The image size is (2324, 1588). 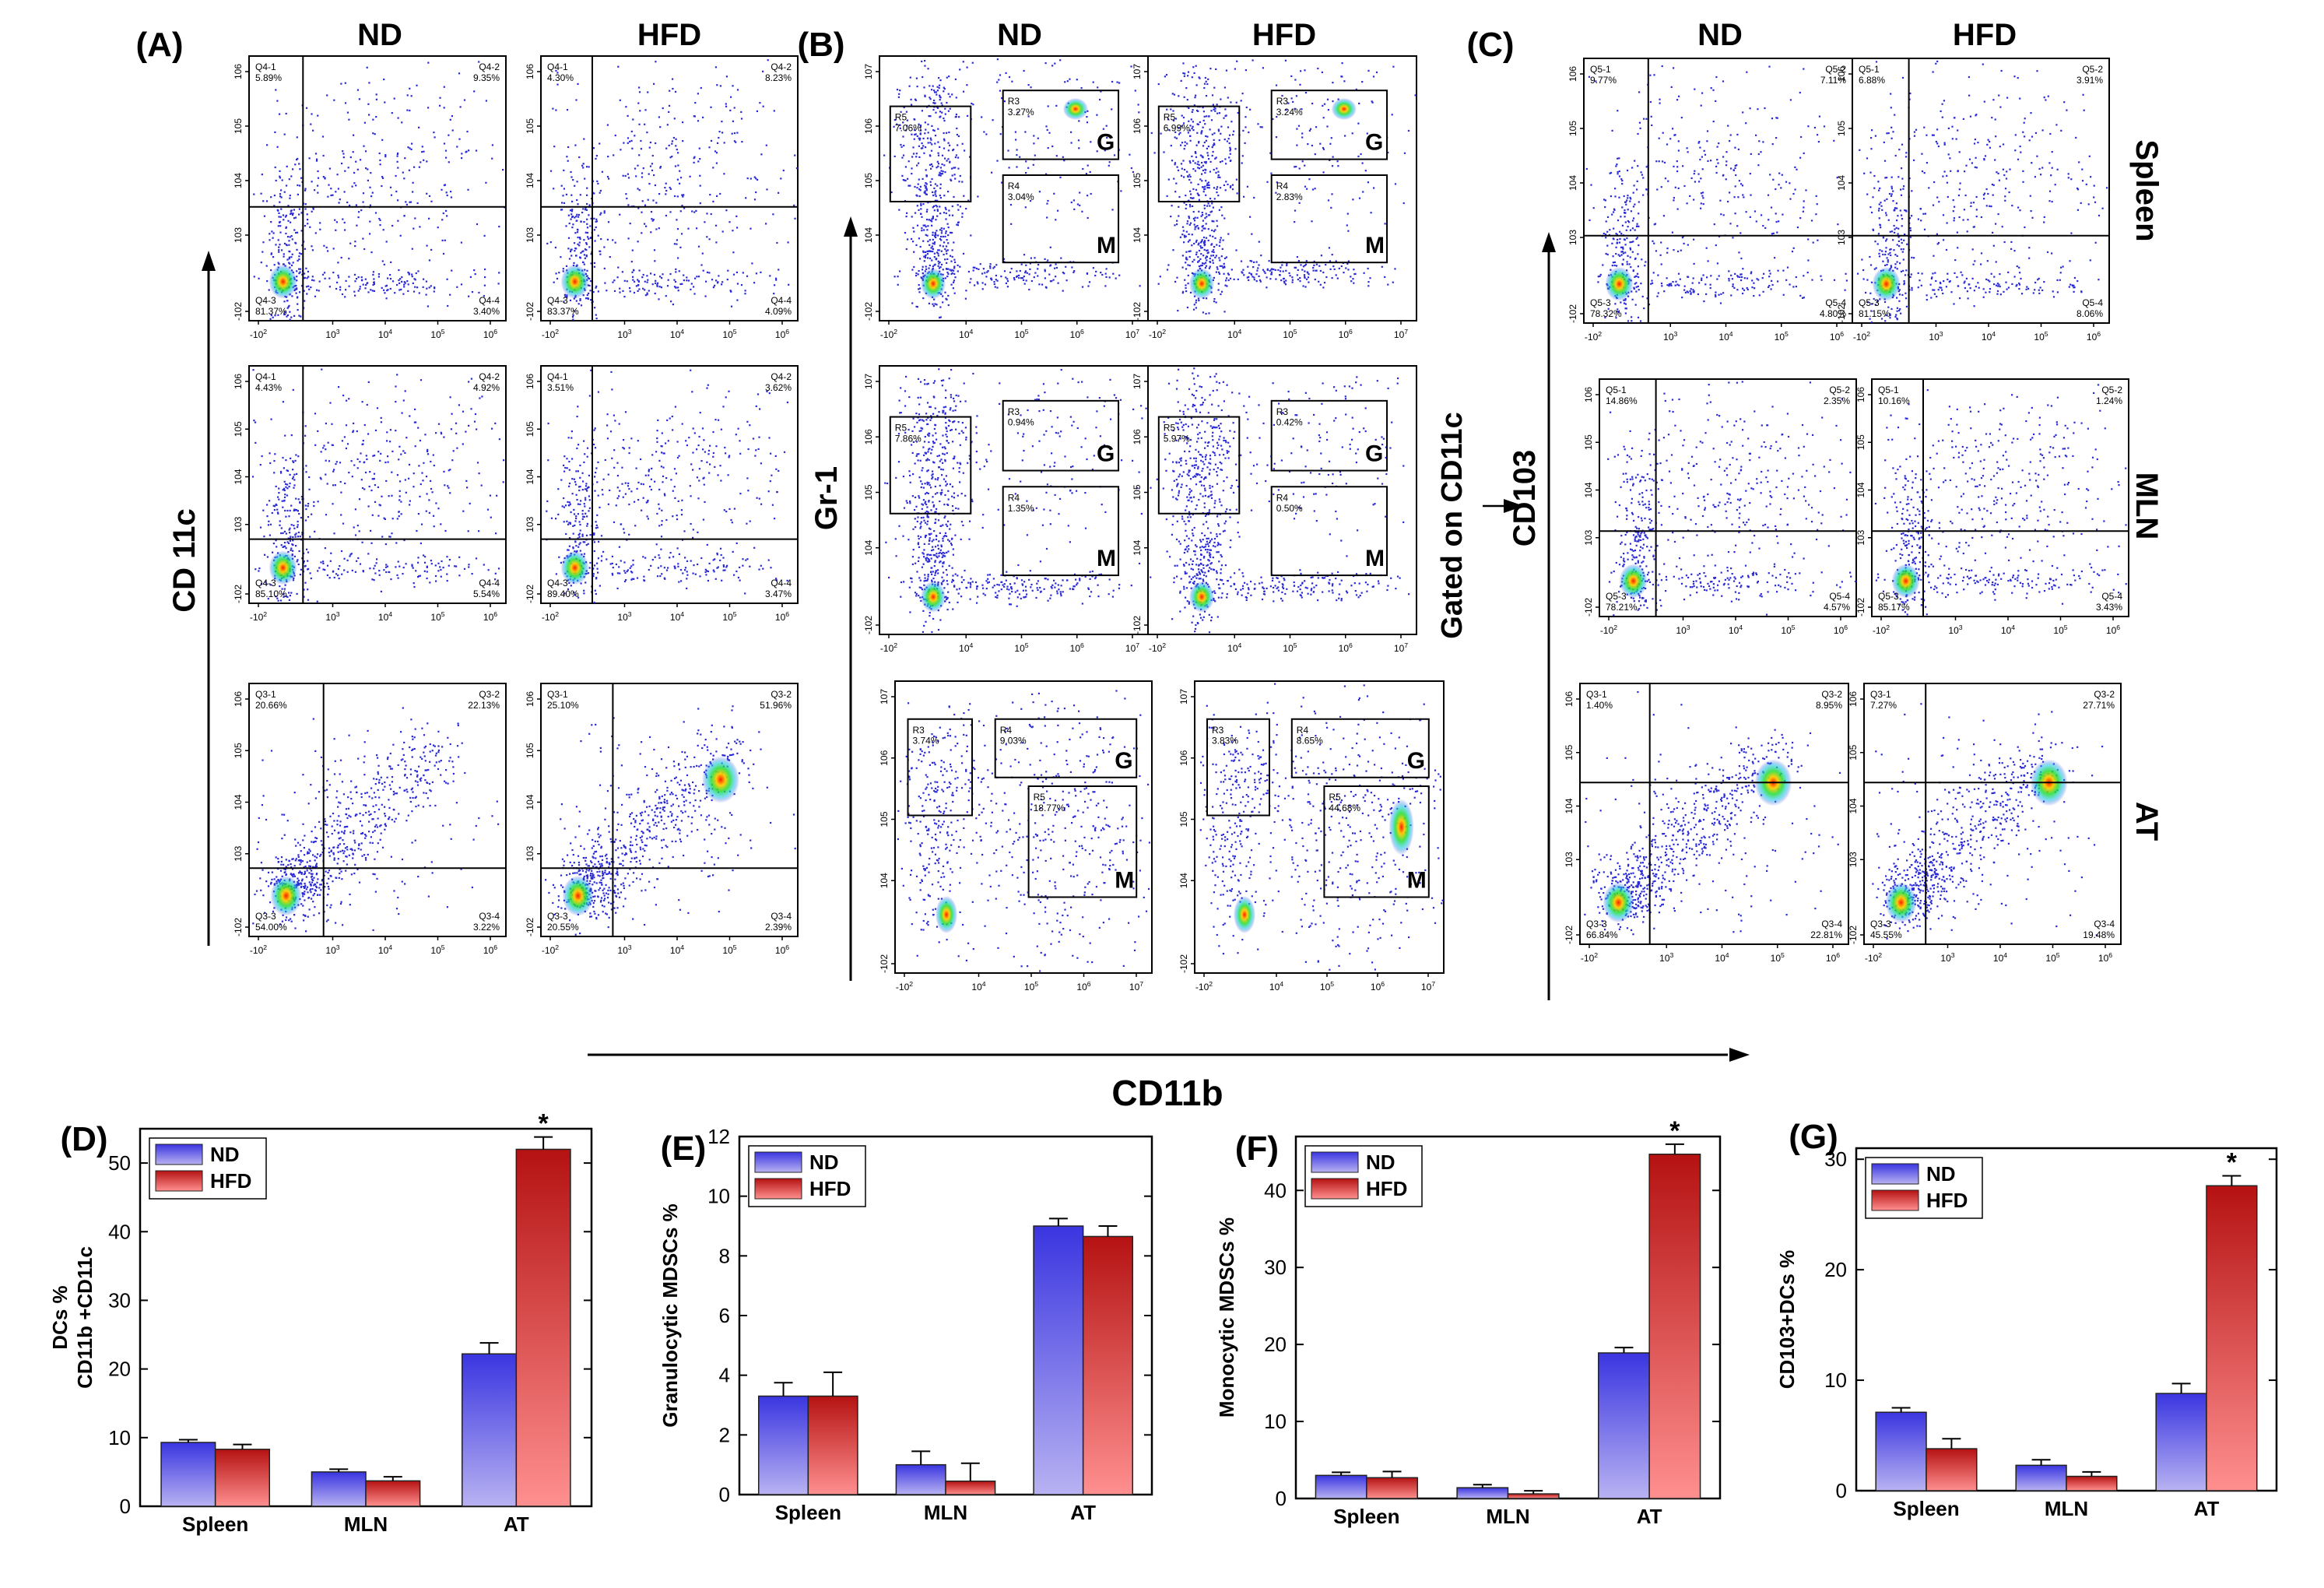 I want to click on x-tick-label: 10⁵, so click(x=437, y=616).